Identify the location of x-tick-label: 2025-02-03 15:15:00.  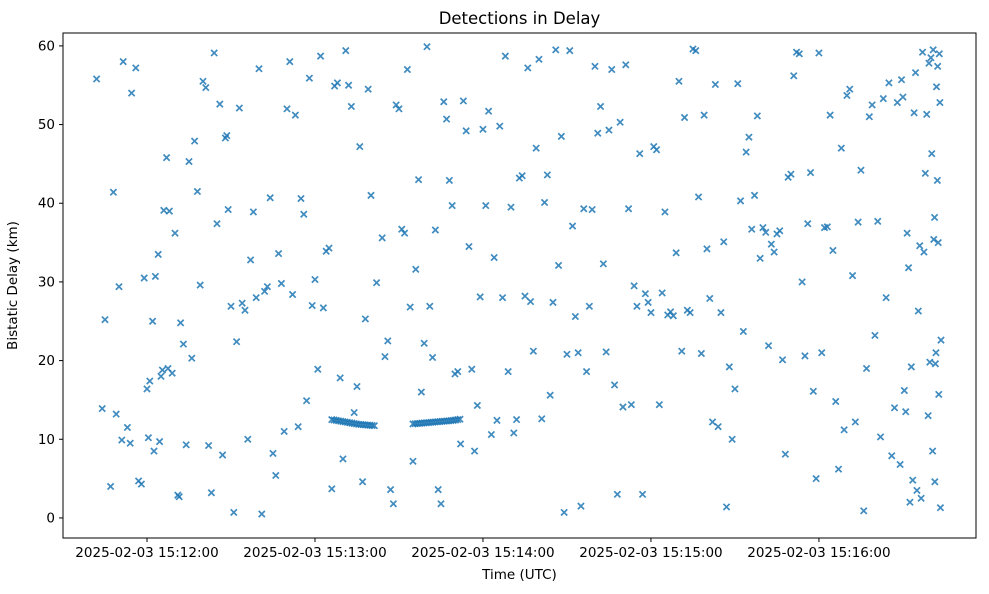
(650, 553).